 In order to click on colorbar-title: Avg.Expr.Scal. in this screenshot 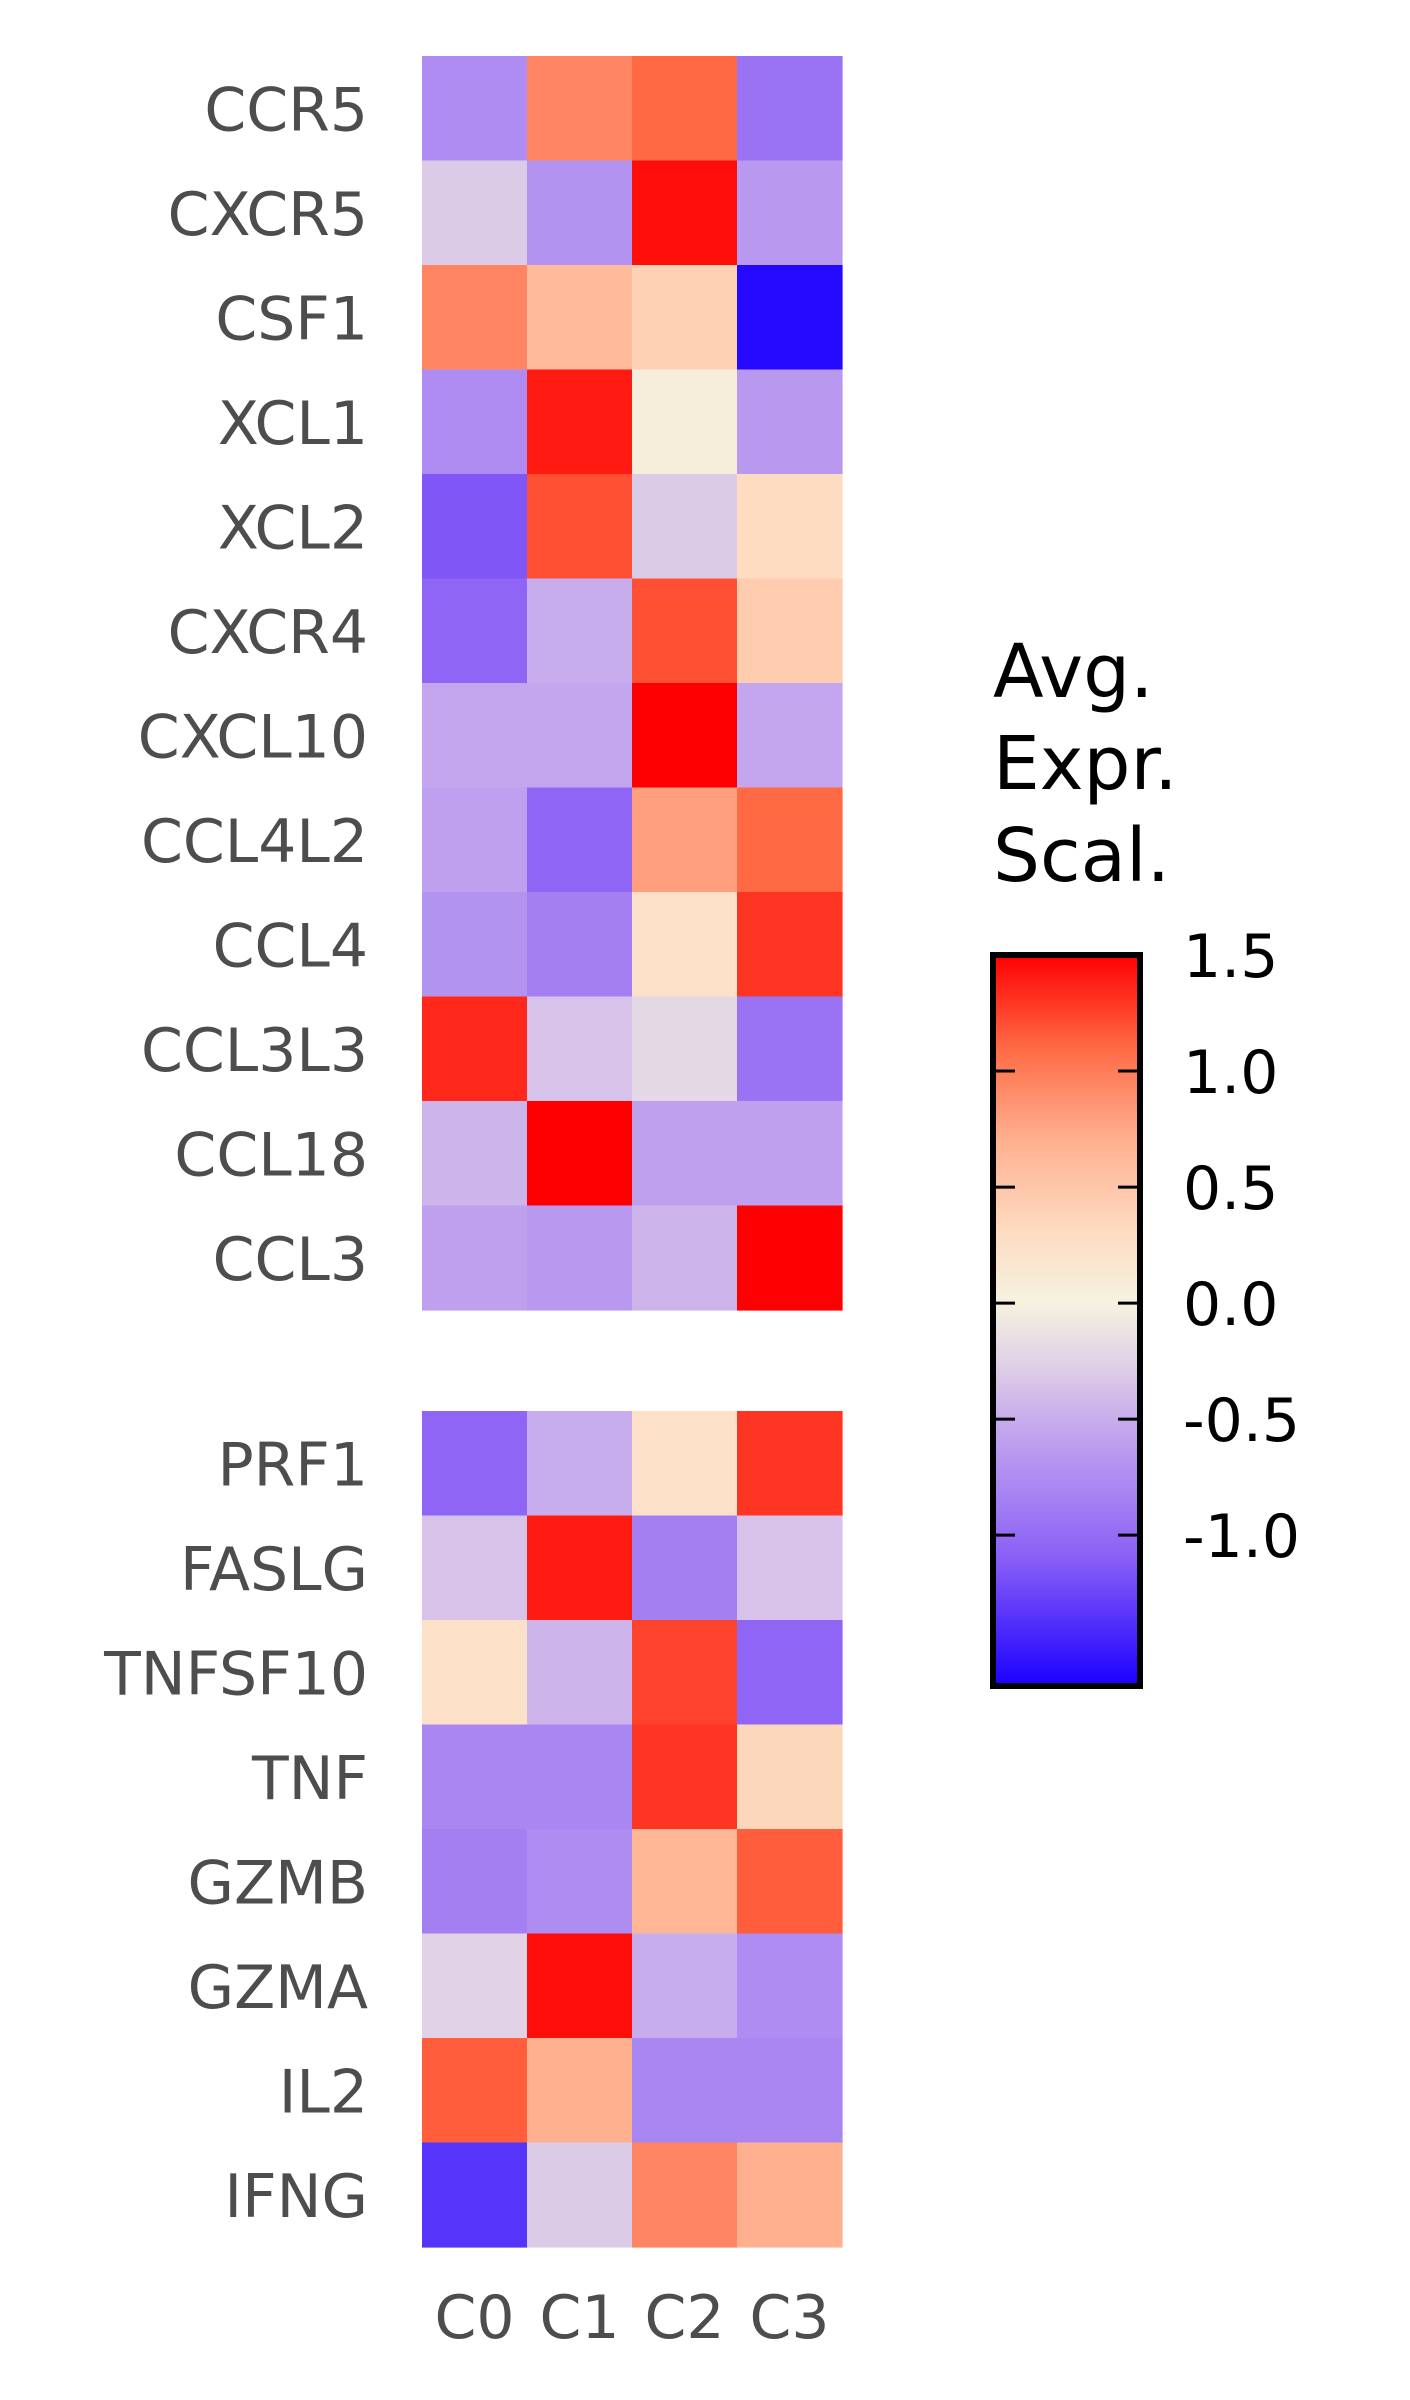, I will do `click(1085, 764)`.